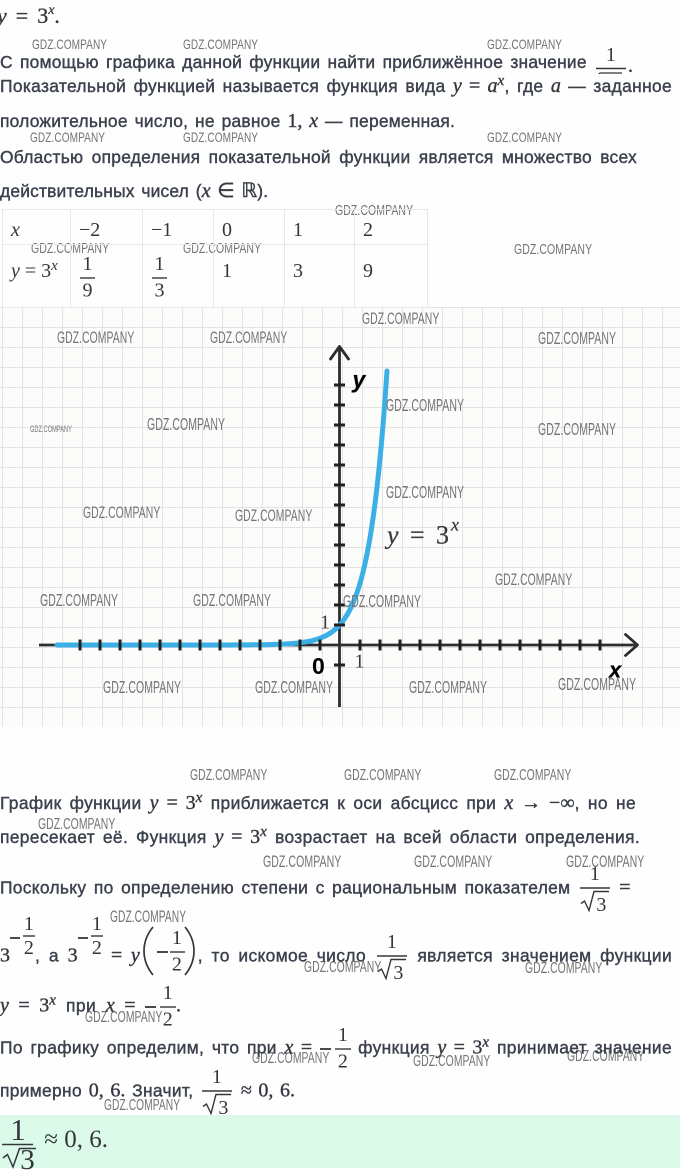  Describe the element at coordinates (88, 291) in the screenshot. I see `svg-text: 9` at that location.